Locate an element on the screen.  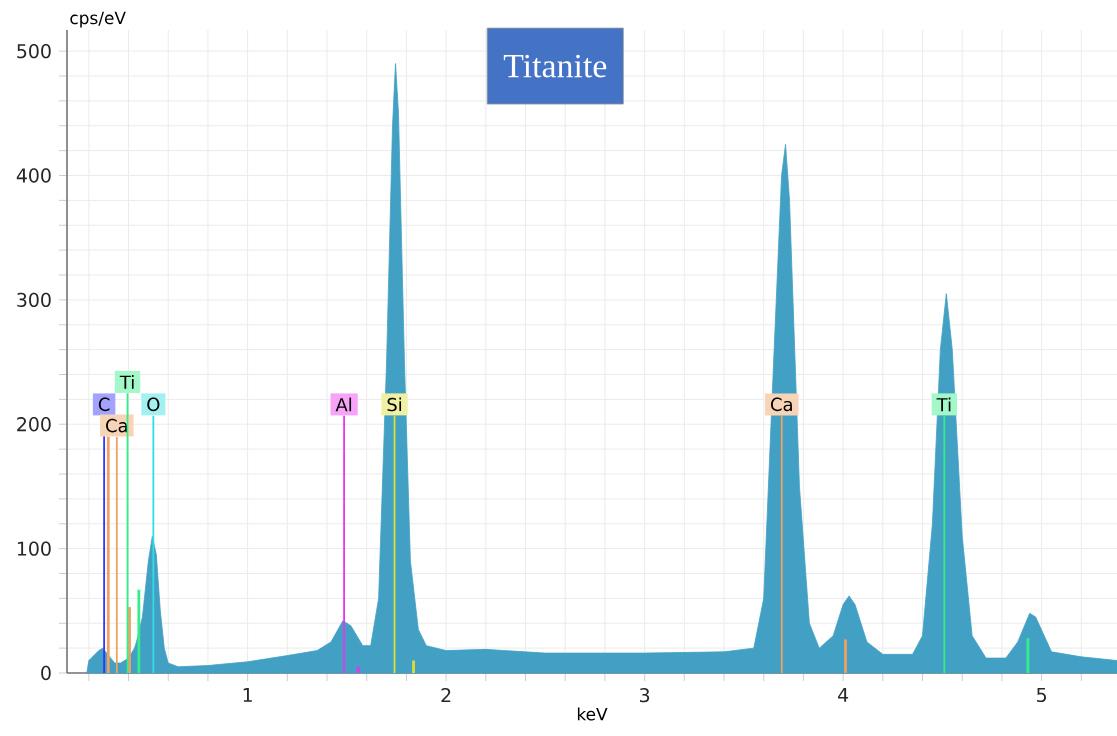
ref-line-label: Si is located at coordinates (394, 404).